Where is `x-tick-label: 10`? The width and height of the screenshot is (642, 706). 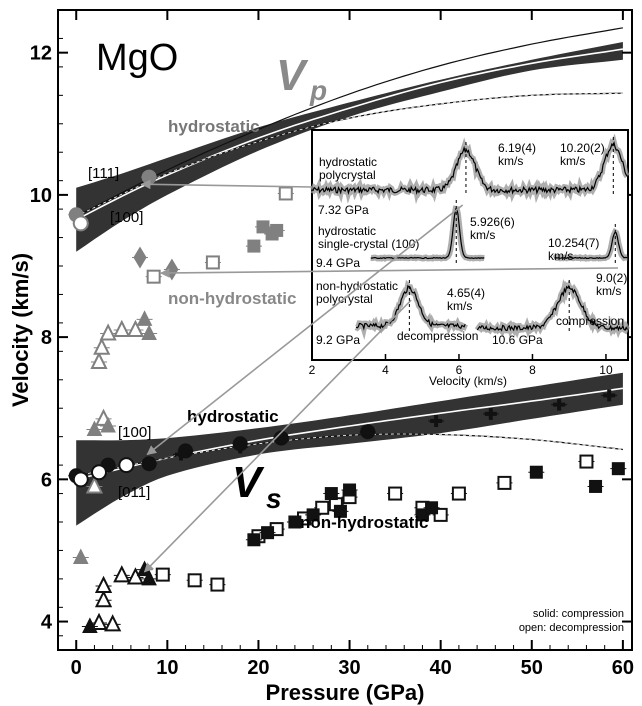 x-tick-label: 10 is located at coordinates (167, 668).